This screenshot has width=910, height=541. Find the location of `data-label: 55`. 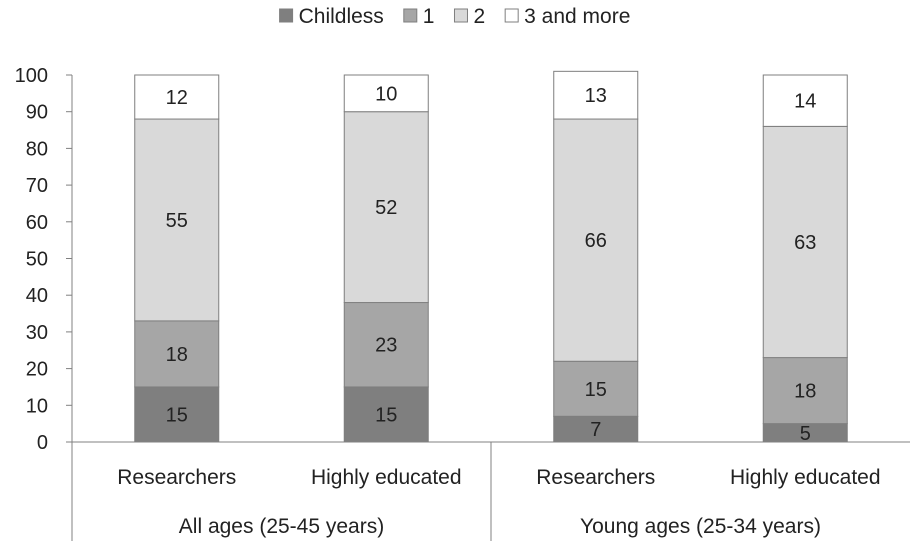

data-label: 55 is located at coordinates (177, 221).